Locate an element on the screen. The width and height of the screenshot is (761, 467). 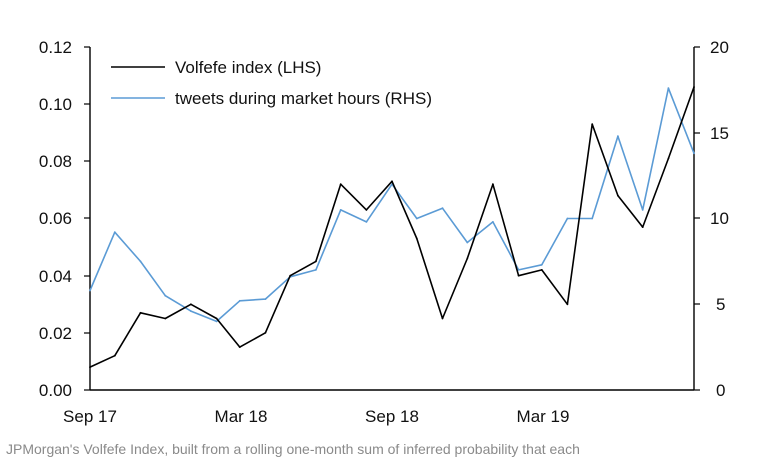
right-axis-ticks: 0 5 10 15 20 is located at coordinates (711, 219).